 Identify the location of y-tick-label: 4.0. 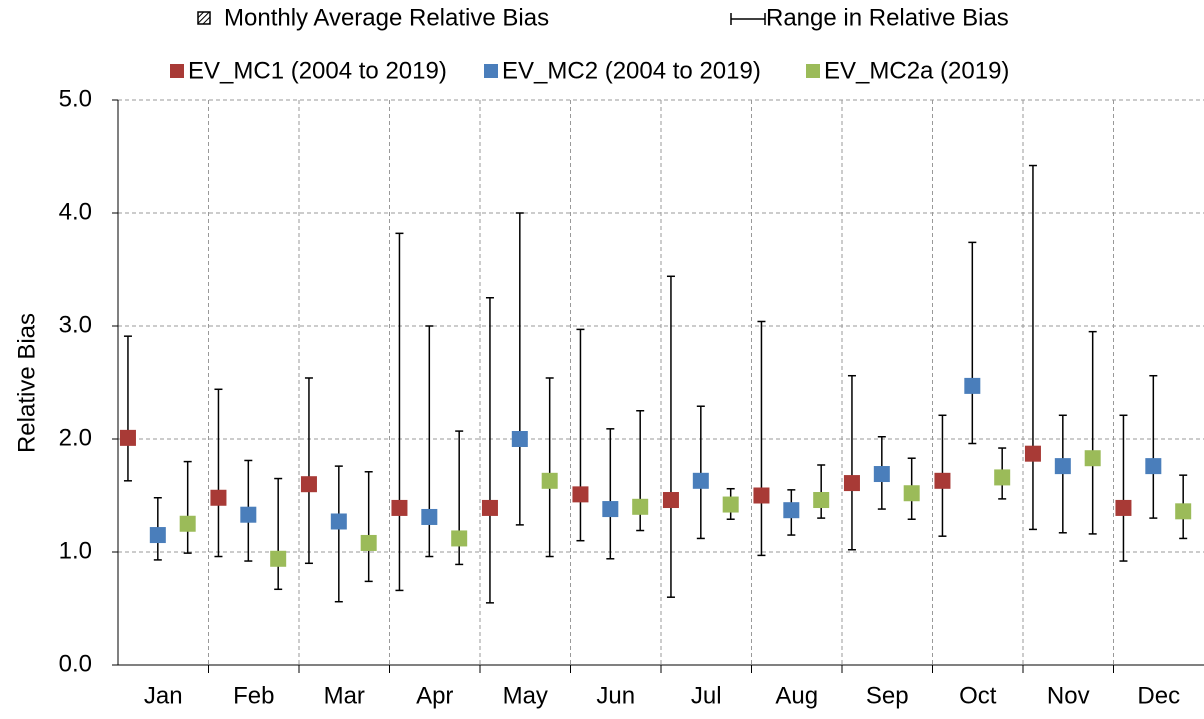
(75, 211).